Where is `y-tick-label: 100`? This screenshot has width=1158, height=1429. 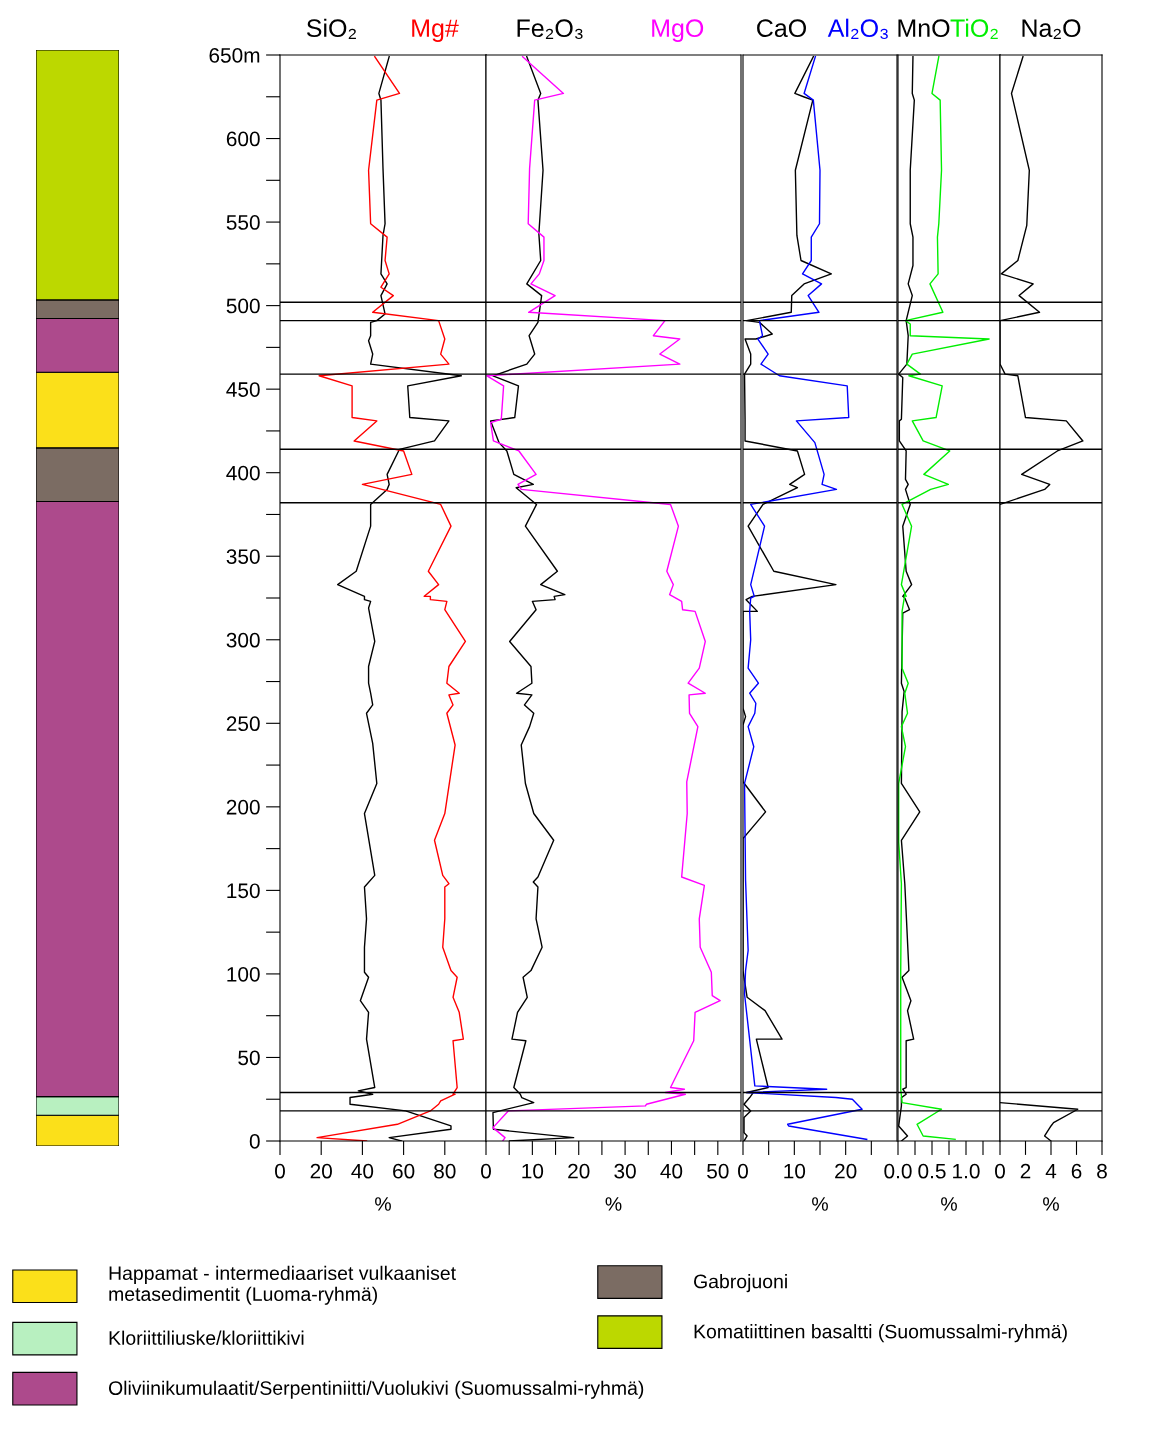 y-tick-label: 100 is located at coordinates (243, 974).